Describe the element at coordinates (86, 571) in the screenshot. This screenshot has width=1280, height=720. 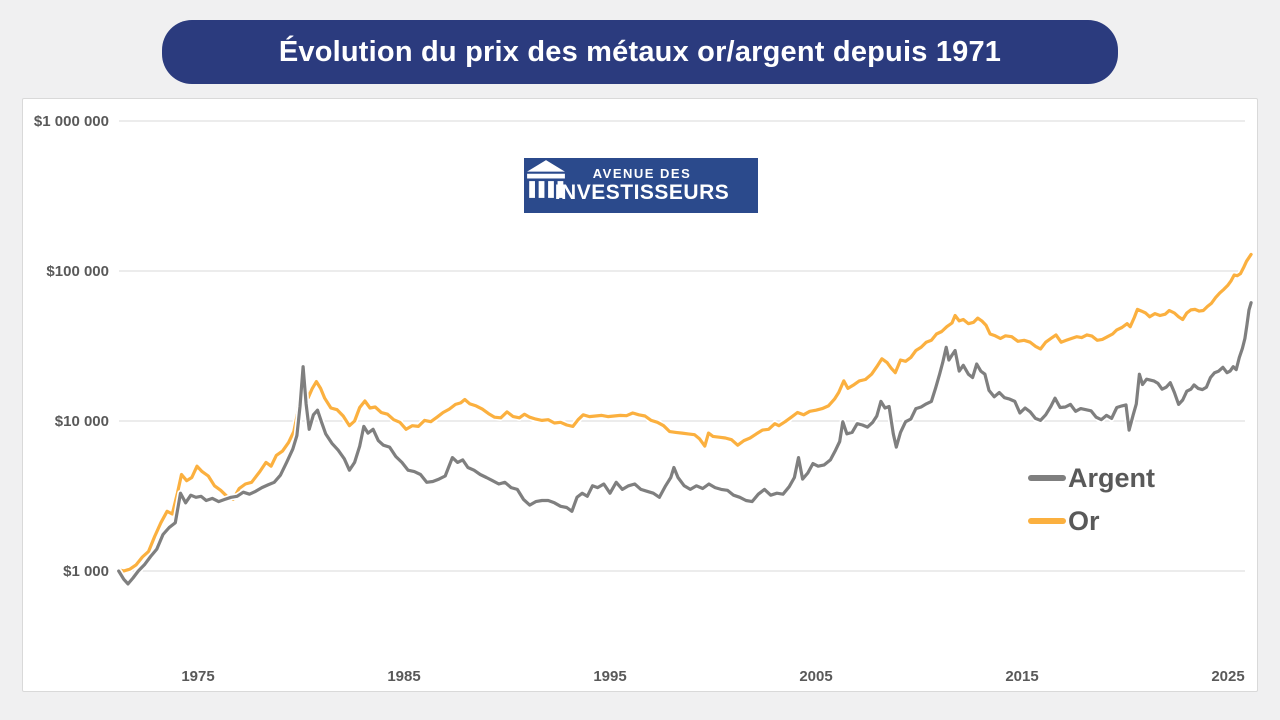
I see `y-tick-label: $1 000` at that location.